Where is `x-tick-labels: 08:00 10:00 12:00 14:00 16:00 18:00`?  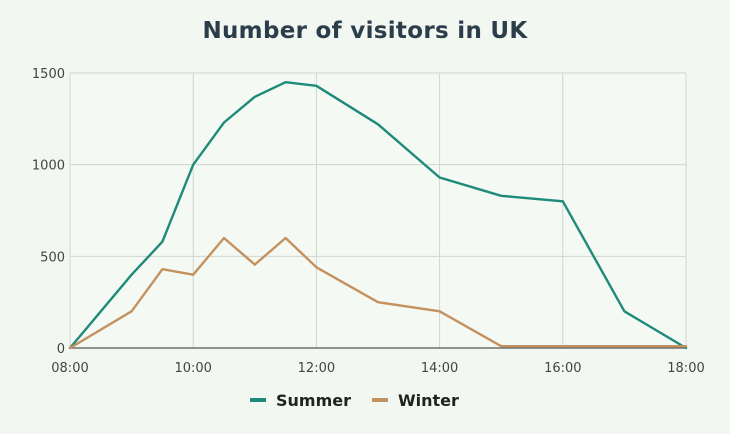
x-tick-labels: 08:00 10:00 12:00 14:00 16:00 18:00 is located at coordinates (377, 368).